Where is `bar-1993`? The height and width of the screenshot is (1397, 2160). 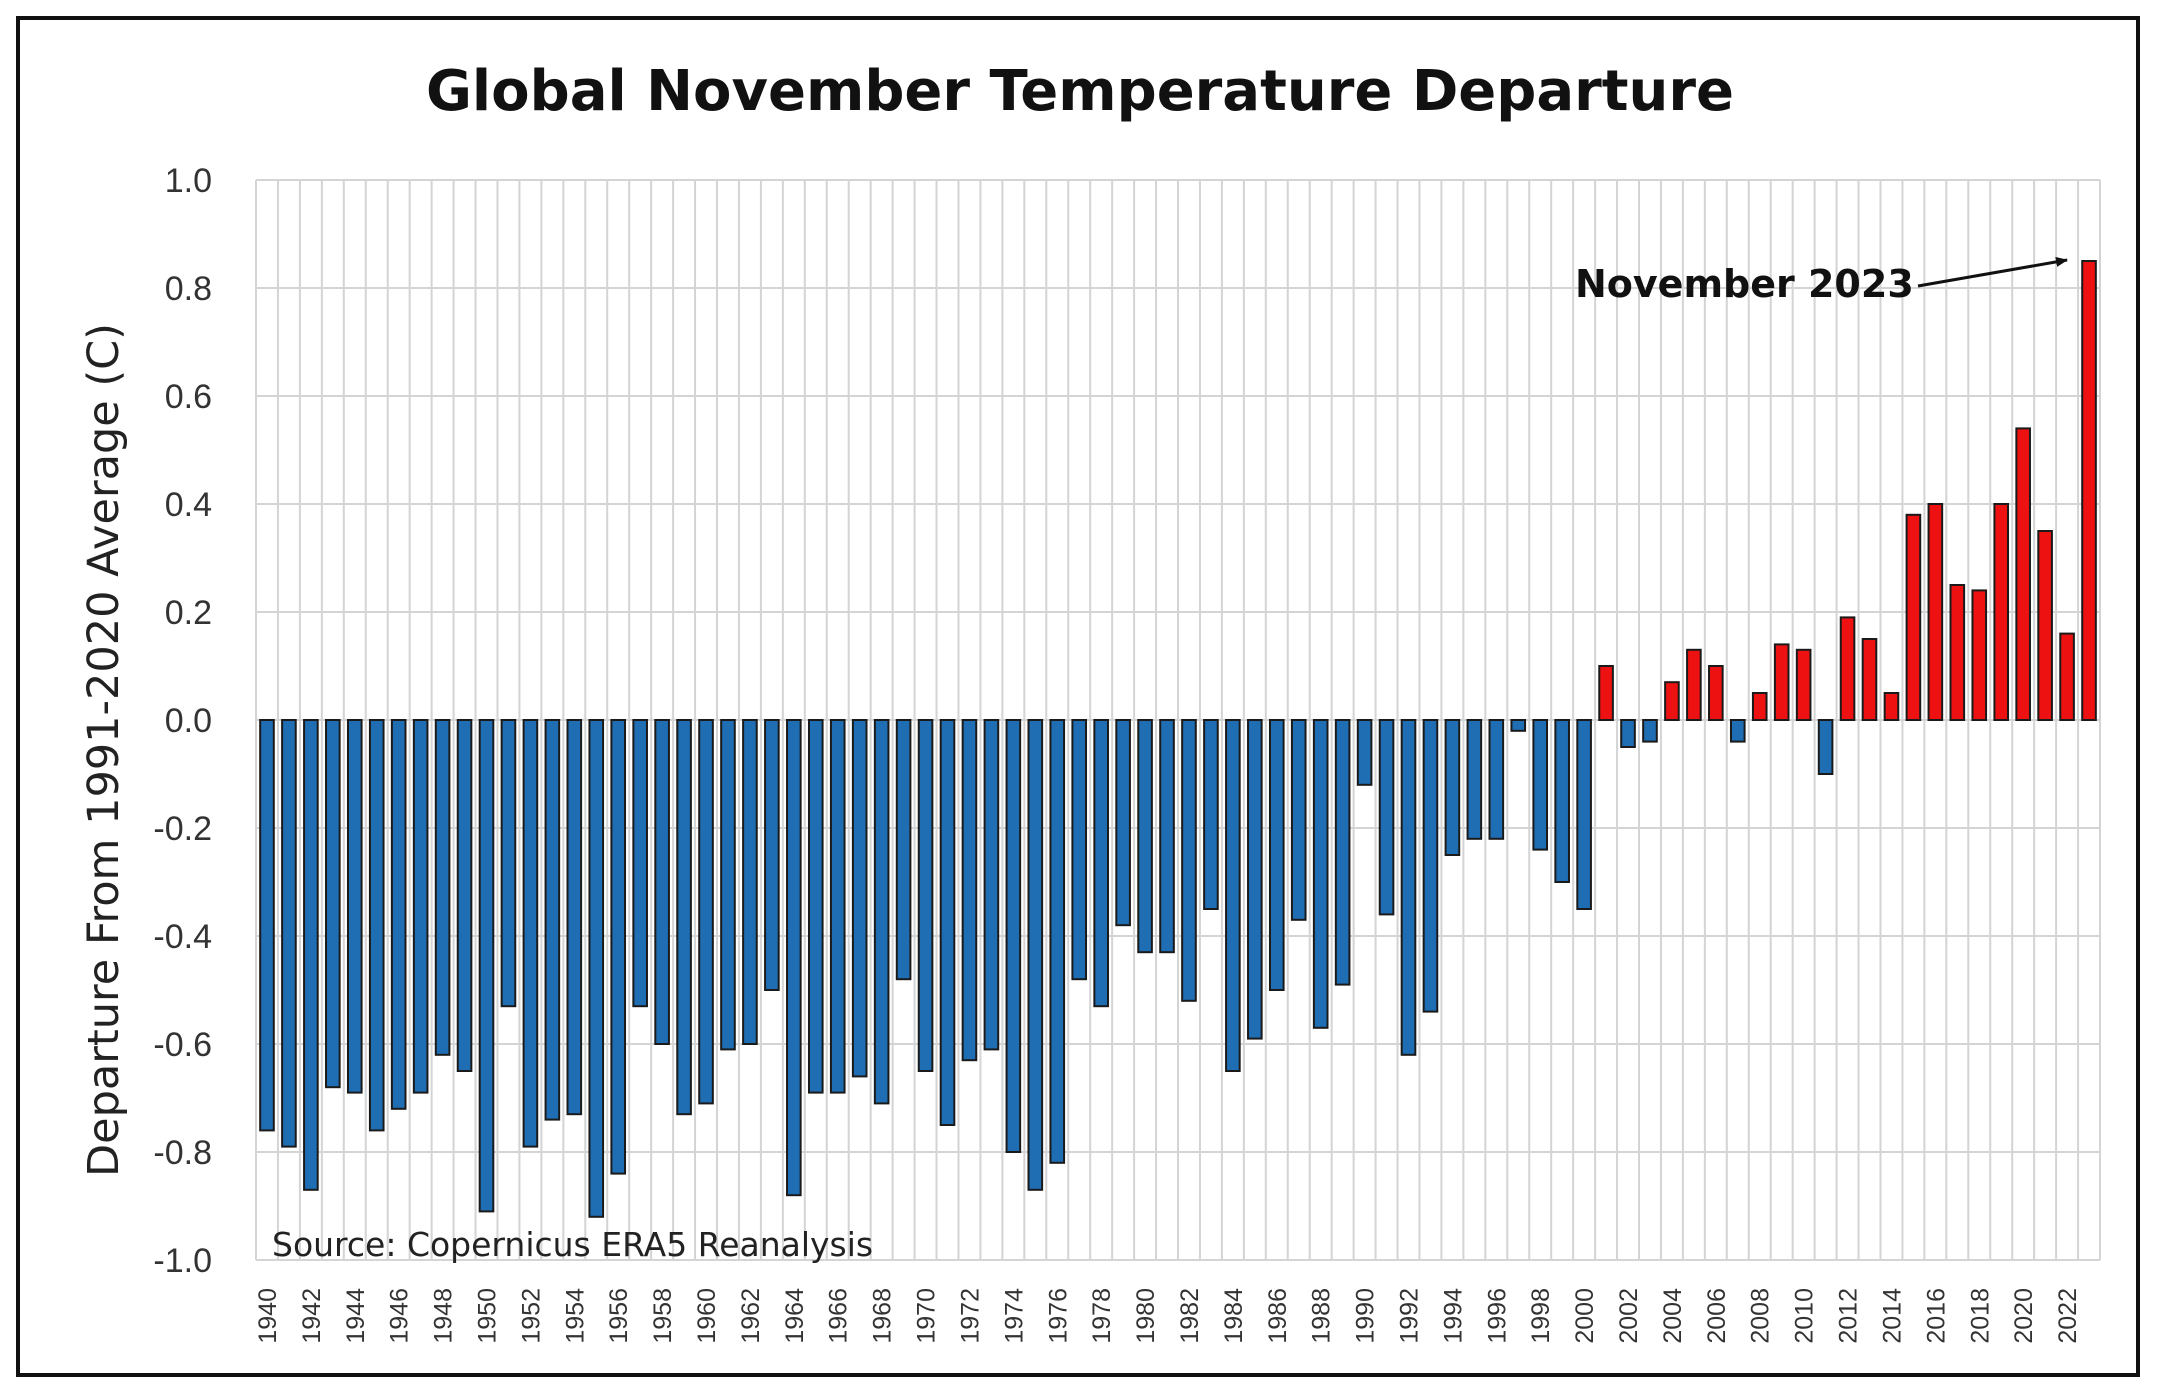
bar-1993 is located at coordinates (1430, 866).